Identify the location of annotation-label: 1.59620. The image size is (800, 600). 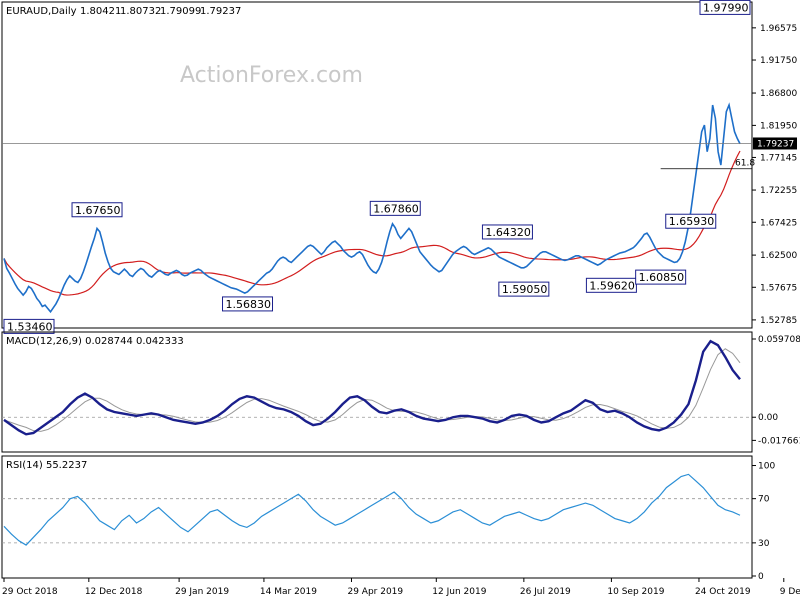
(612, 285).